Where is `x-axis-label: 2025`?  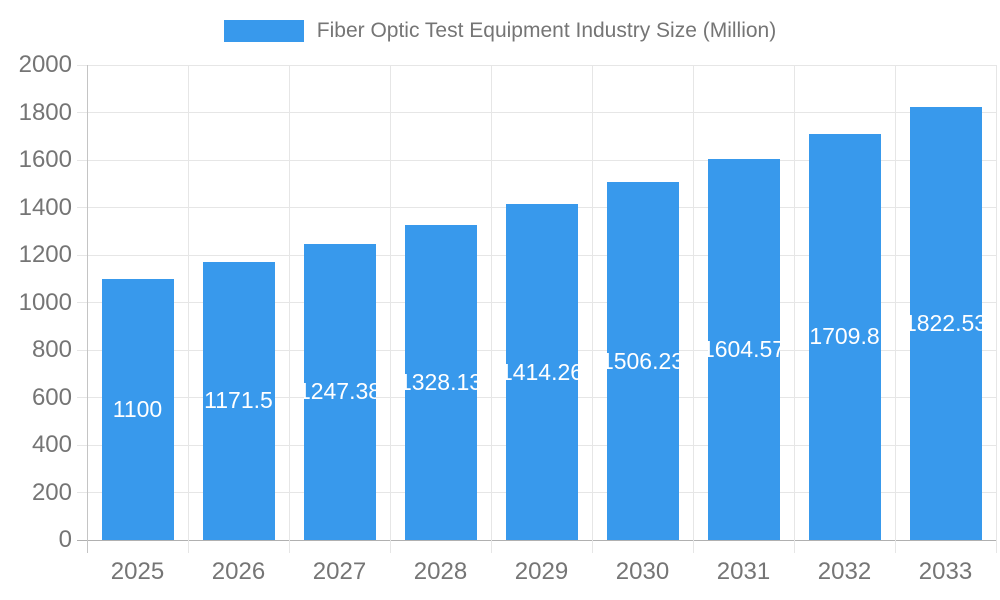 x-axis-label: 2025 is located at coordinates (137, 571).